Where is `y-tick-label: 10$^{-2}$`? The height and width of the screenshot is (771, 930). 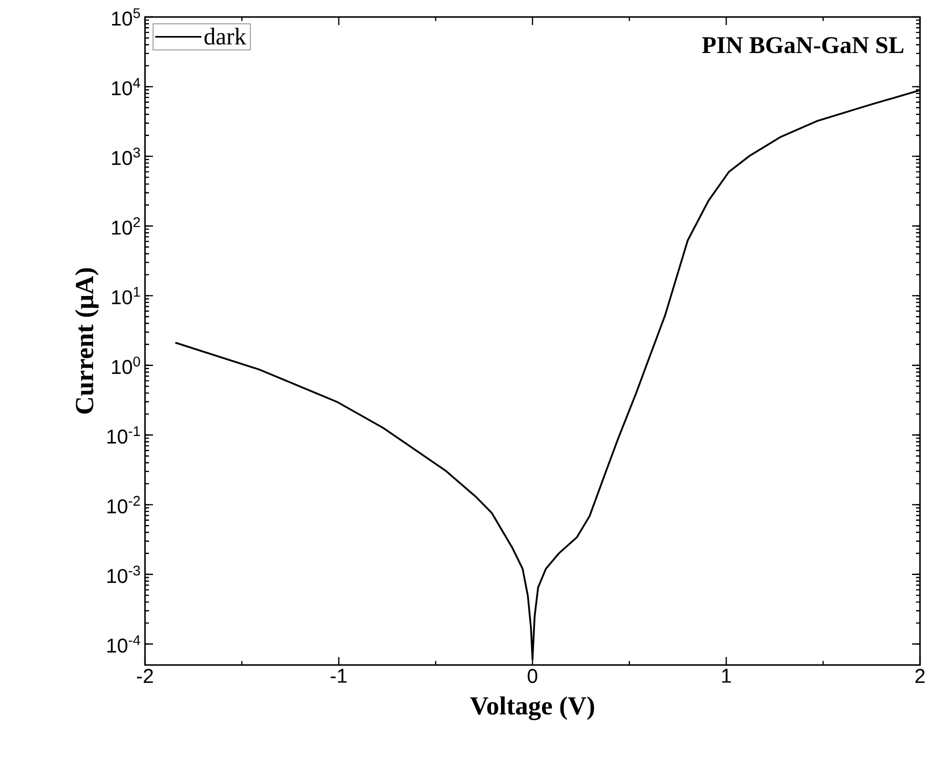
y-tick-label: 10$^{-2}$ is located at coordinates (123, 505).